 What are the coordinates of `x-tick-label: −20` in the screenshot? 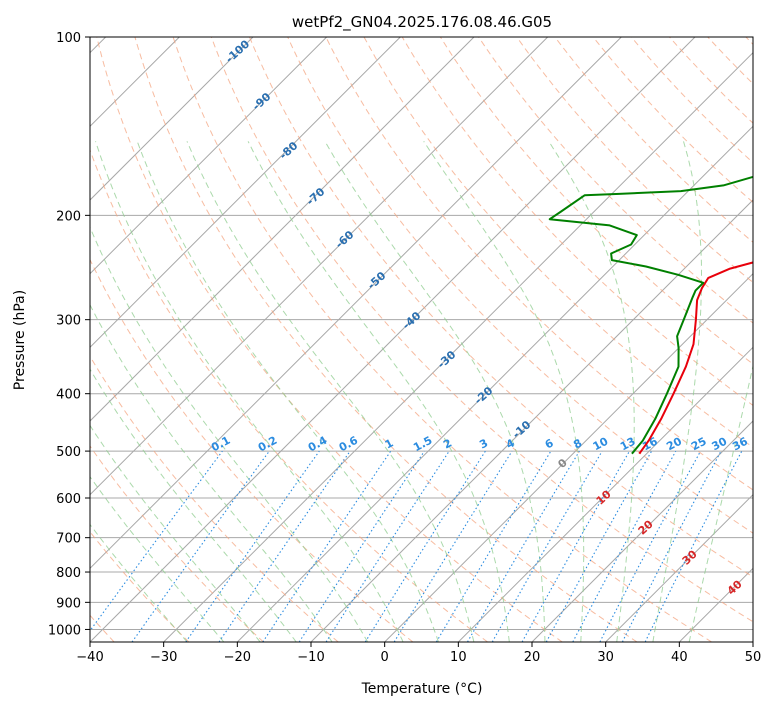 It's located at (237, 657).